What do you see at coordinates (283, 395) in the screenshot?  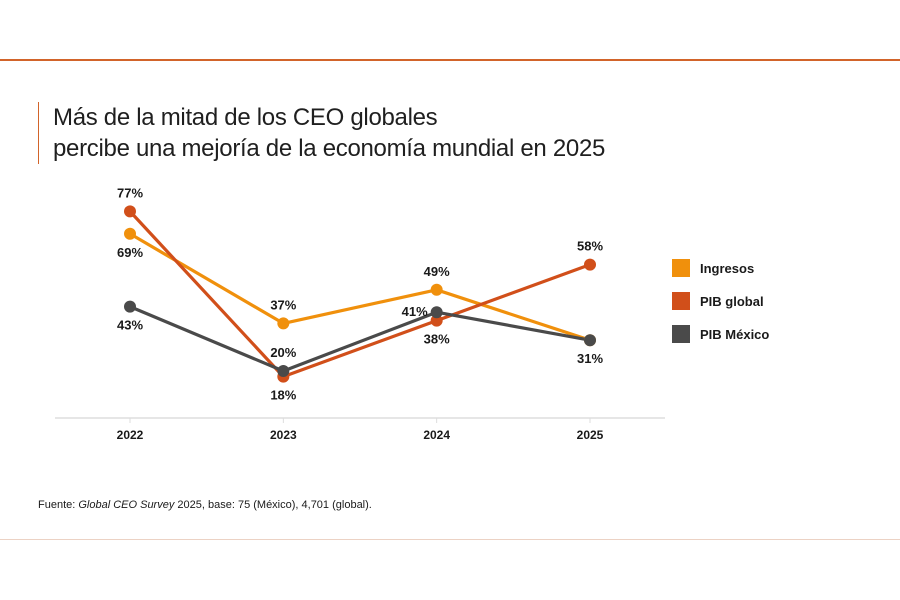 I see `data-label-pib-global-2023: 18%` at bounding box center [283, 395].